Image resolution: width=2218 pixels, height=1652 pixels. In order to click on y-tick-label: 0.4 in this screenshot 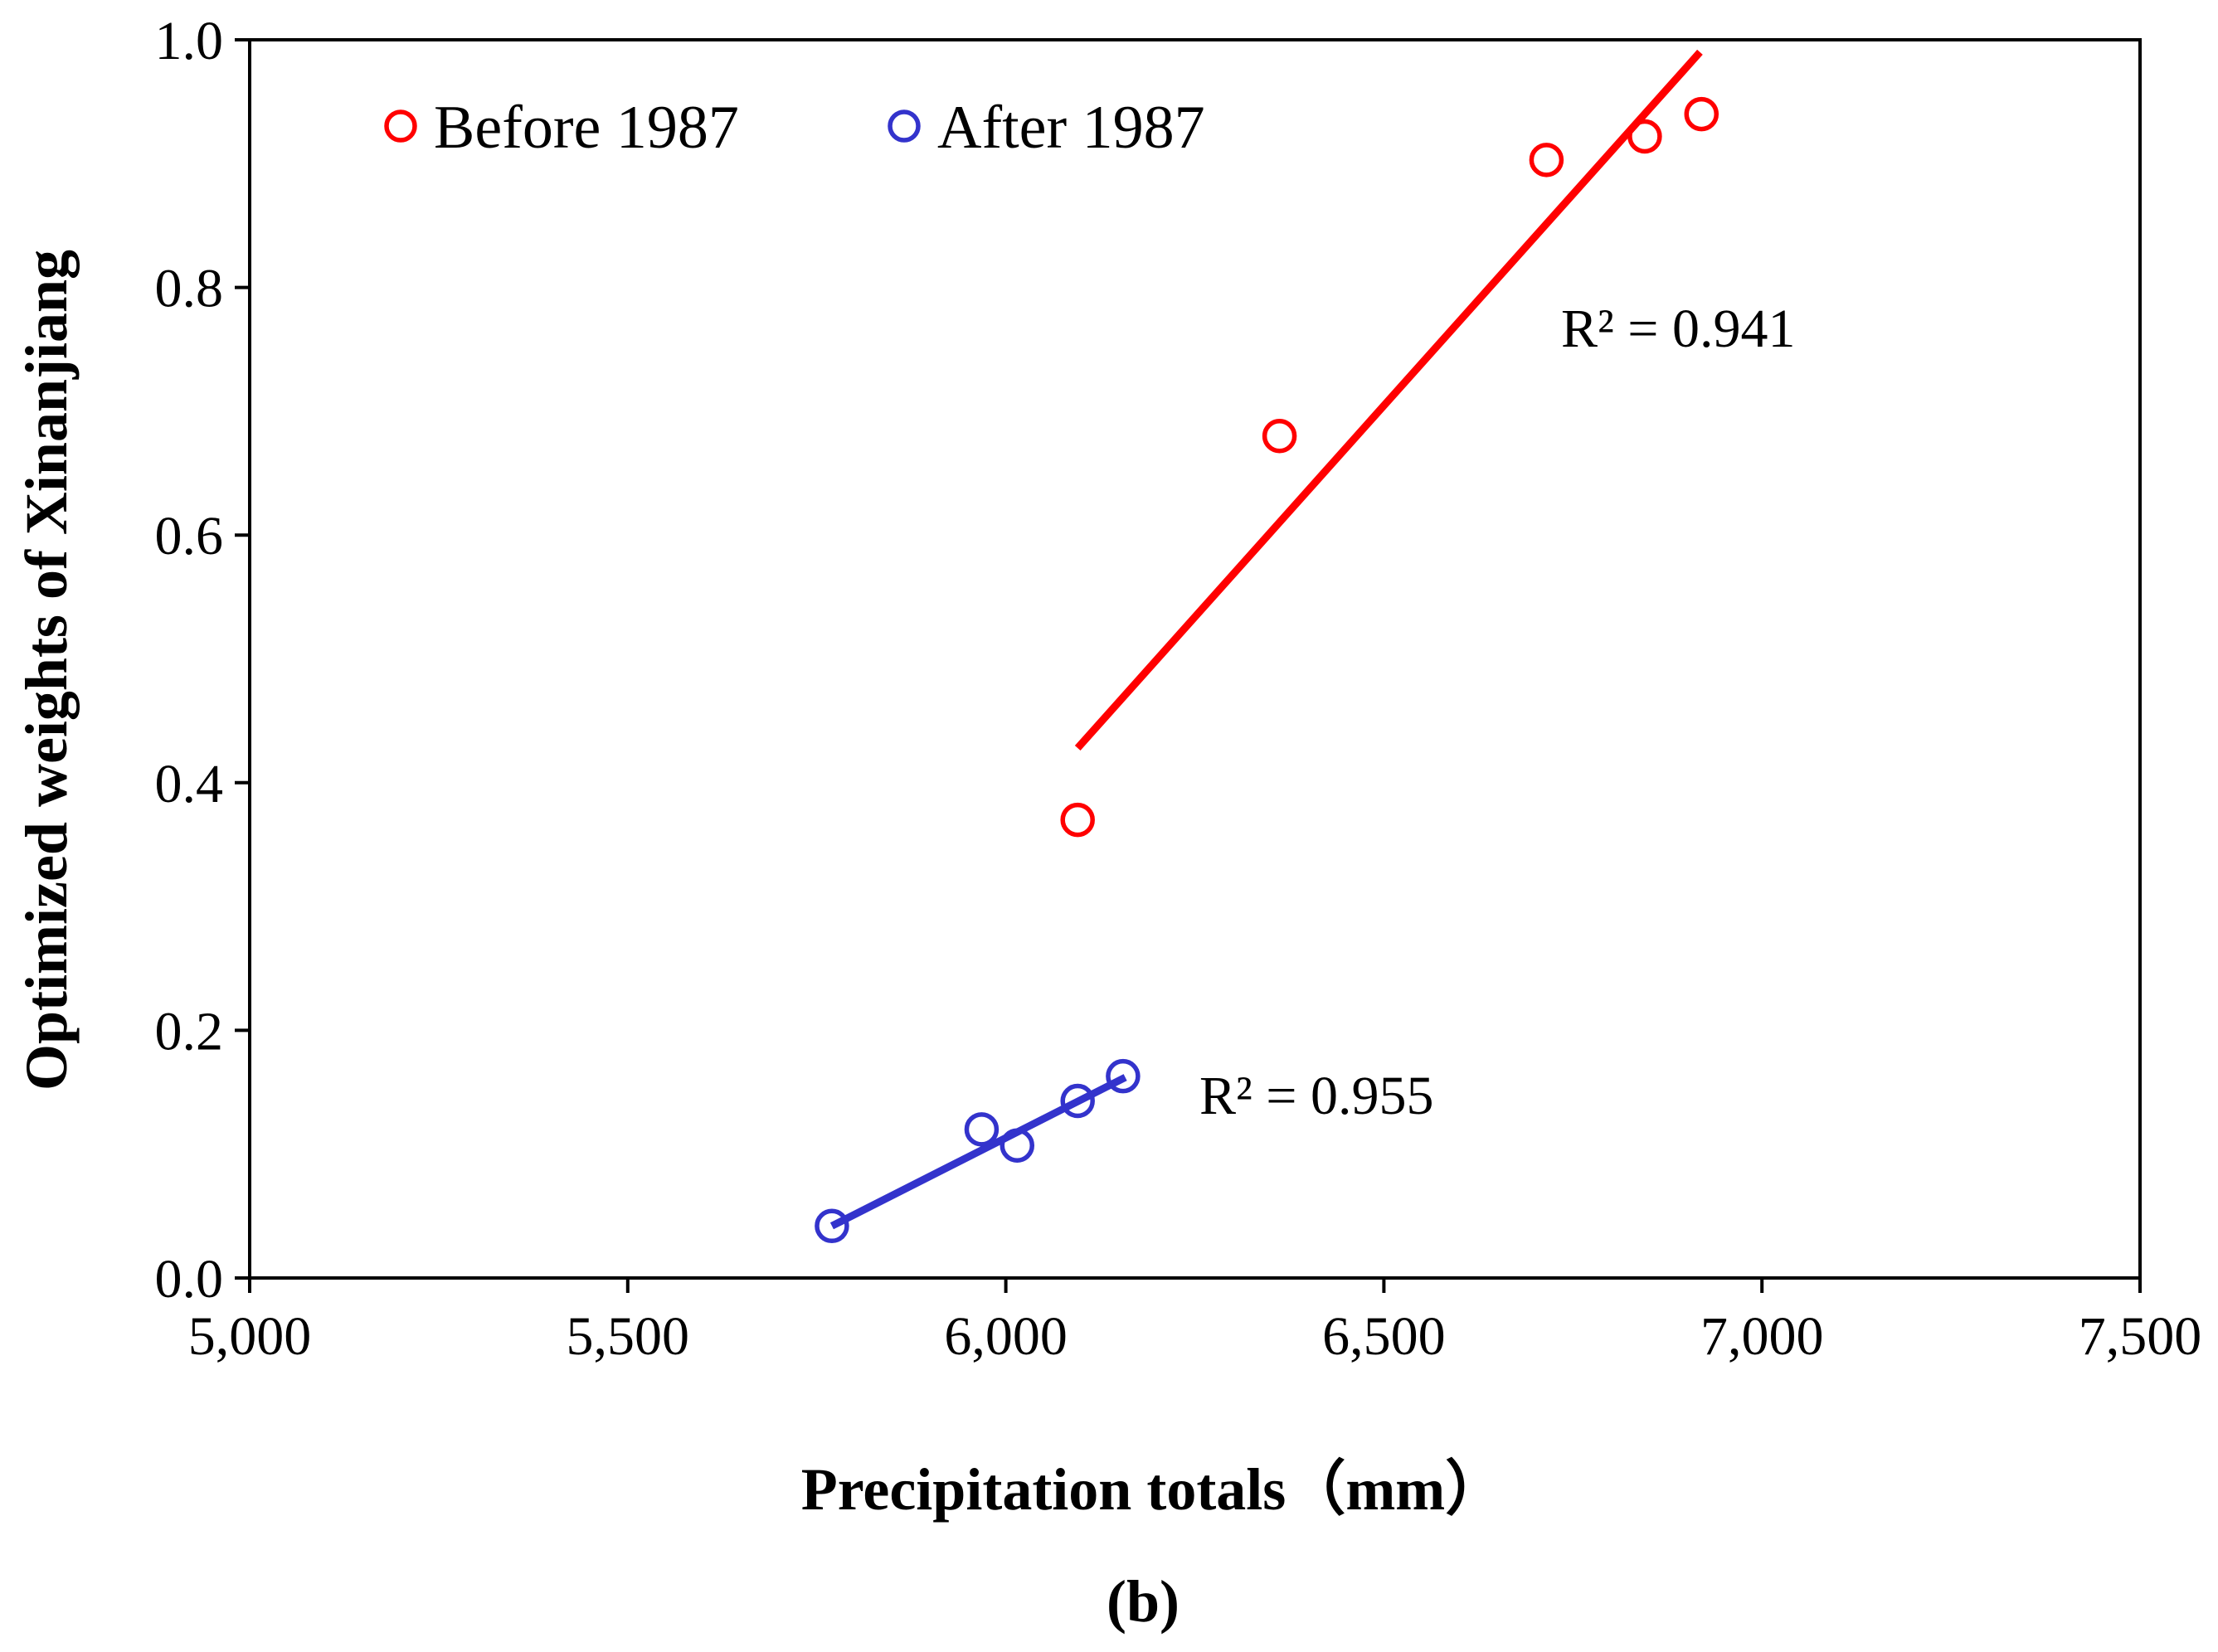, I will do `click(190, 784)`.